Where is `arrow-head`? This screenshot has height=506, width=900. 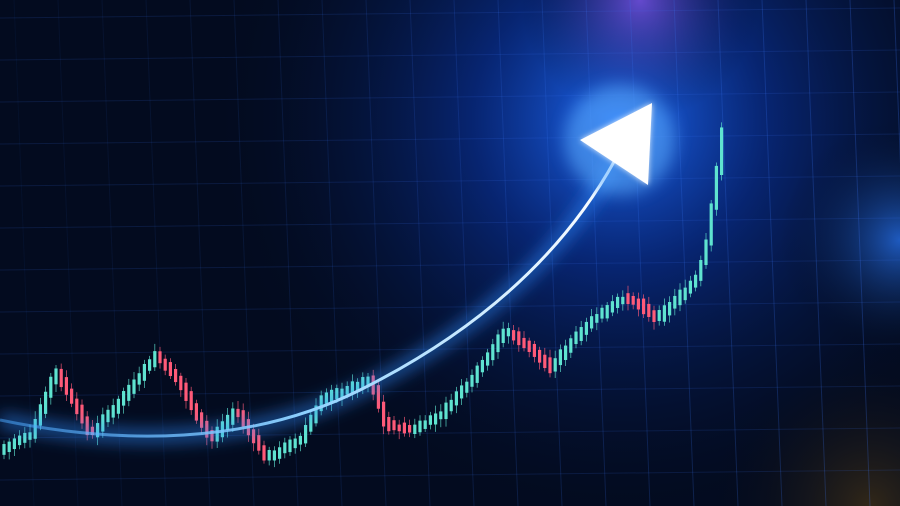 arrow-head is located at coordinates (616, 144).